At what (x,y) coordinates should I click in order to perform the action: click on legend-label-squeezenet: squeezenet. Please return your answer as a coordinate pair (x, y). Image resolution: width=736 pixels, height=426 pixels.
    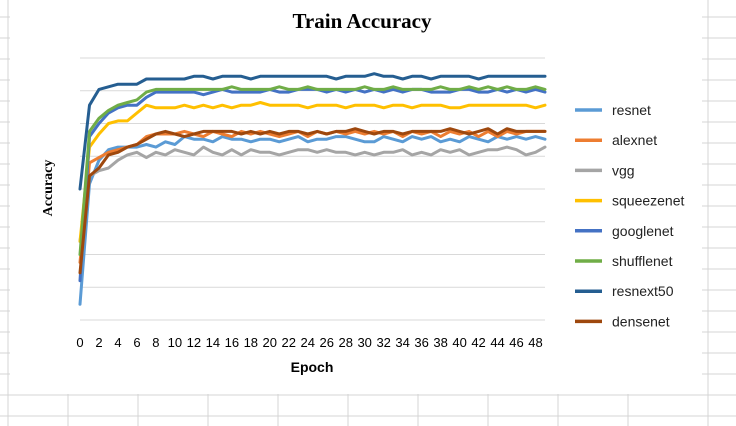
    Looking at the image, I should click on (648, 201).